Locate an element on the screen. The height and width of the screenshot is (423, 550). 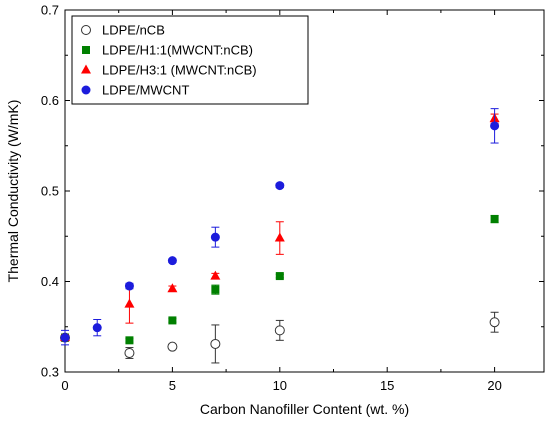
legend-box is located at coordinates (190, 60).